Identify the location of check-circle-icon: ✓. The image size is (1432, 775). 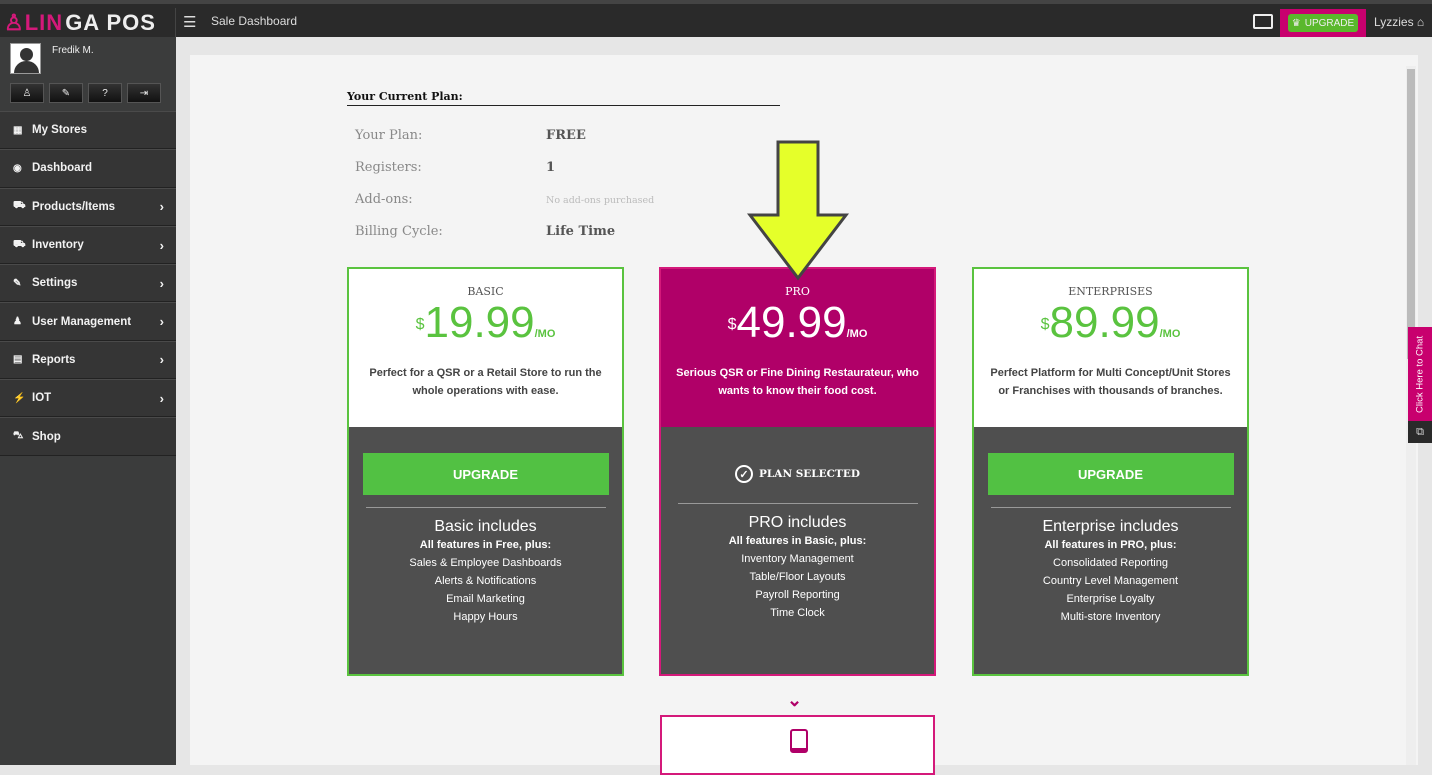
(744, 474).